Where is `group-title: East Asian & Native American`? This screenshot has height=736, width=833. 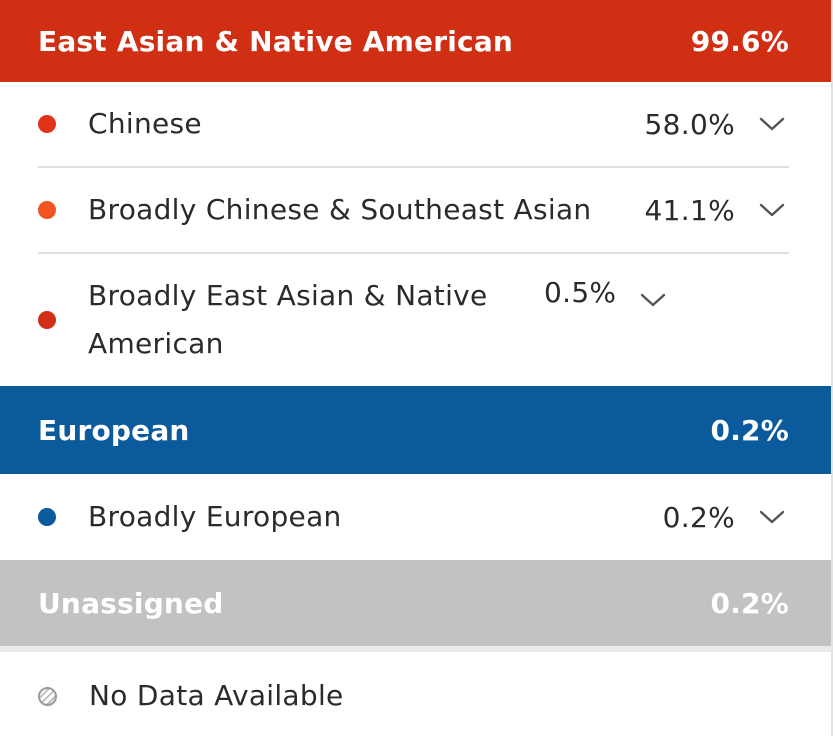
group-title: East Asian & Native American is located at coordinates (276, 41).